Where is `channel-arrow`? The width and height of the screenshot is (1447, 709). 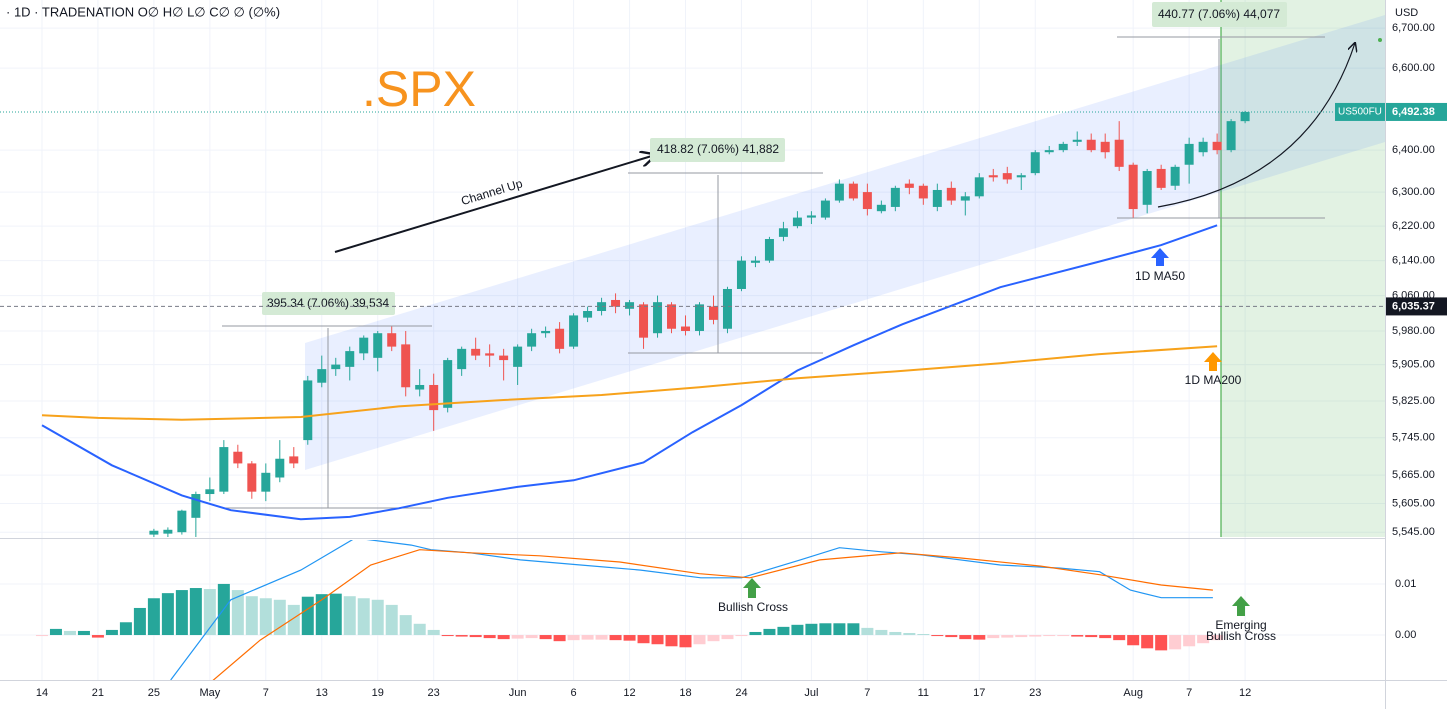 channel-arrow is located at coordinates (494, 204).